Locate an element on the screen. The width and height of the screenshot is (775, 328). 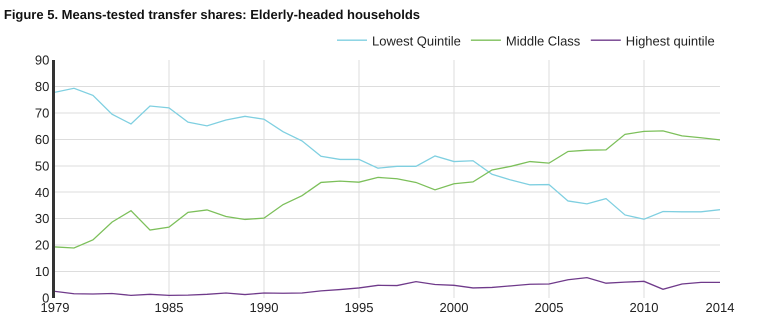
y-tick-label: 30 is located at coordinates (42, 218).